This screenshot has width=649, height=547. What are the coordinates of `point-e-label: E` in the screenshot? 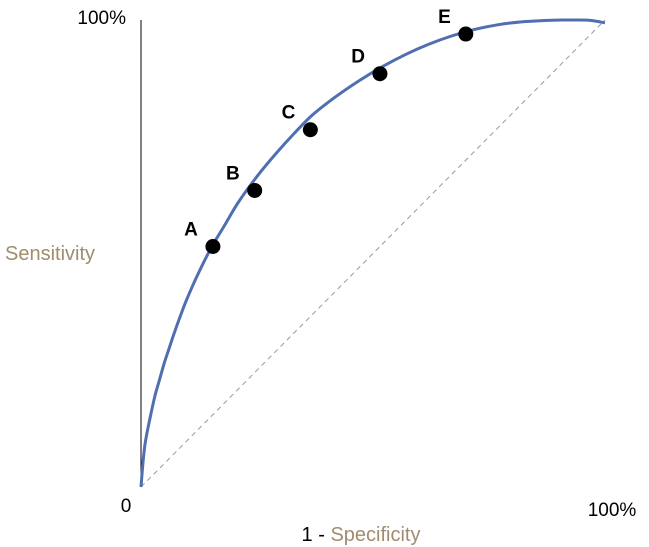 It's located at (444, 17).